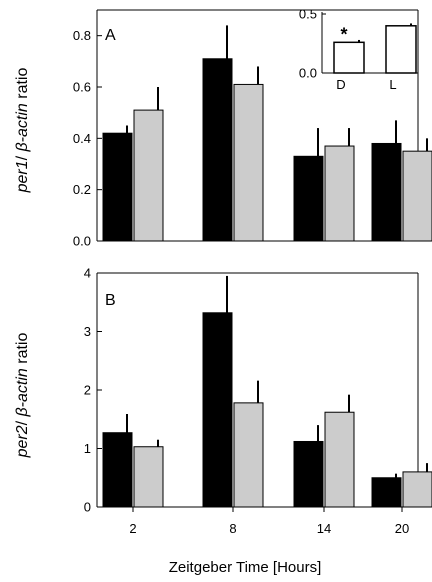  What do you see at coordinates (87, 507) in the screenshot?
I see `panel-b-ytick-label: 0` at bounding box center [87, 507].